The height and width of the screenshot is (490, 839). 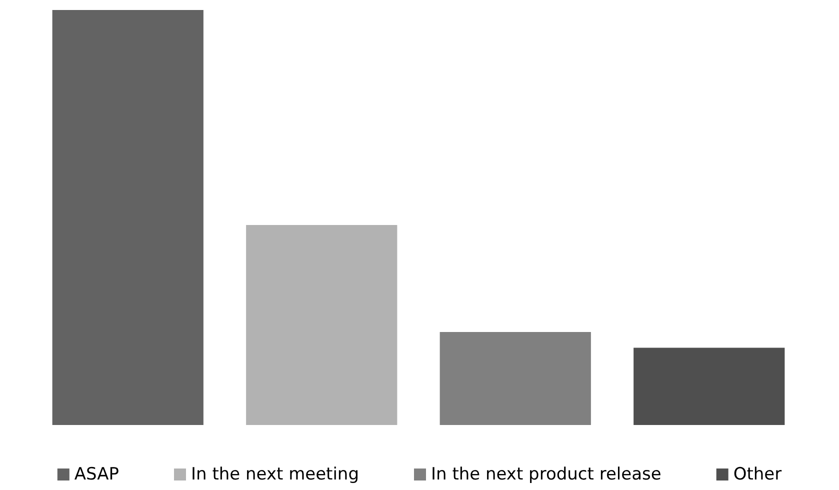 I want to click on legend-label: Other, so click(x=757, y=474).